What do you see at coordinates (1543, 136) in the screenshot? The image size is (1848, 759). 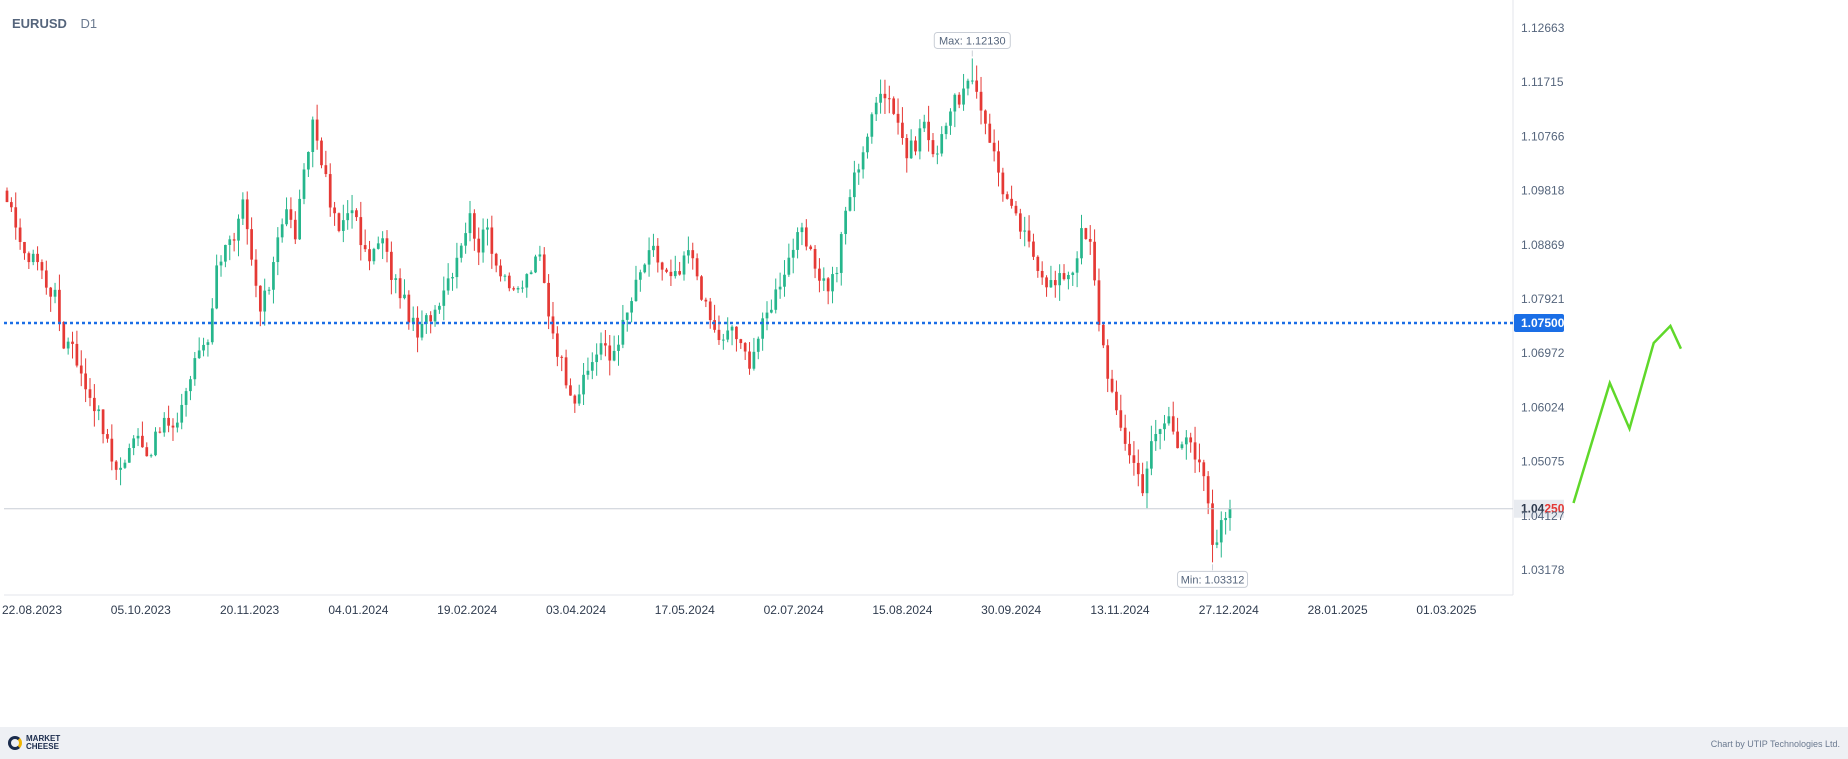 I see `y-tick-label: 1.10766` at bounding box center [1543, 136].